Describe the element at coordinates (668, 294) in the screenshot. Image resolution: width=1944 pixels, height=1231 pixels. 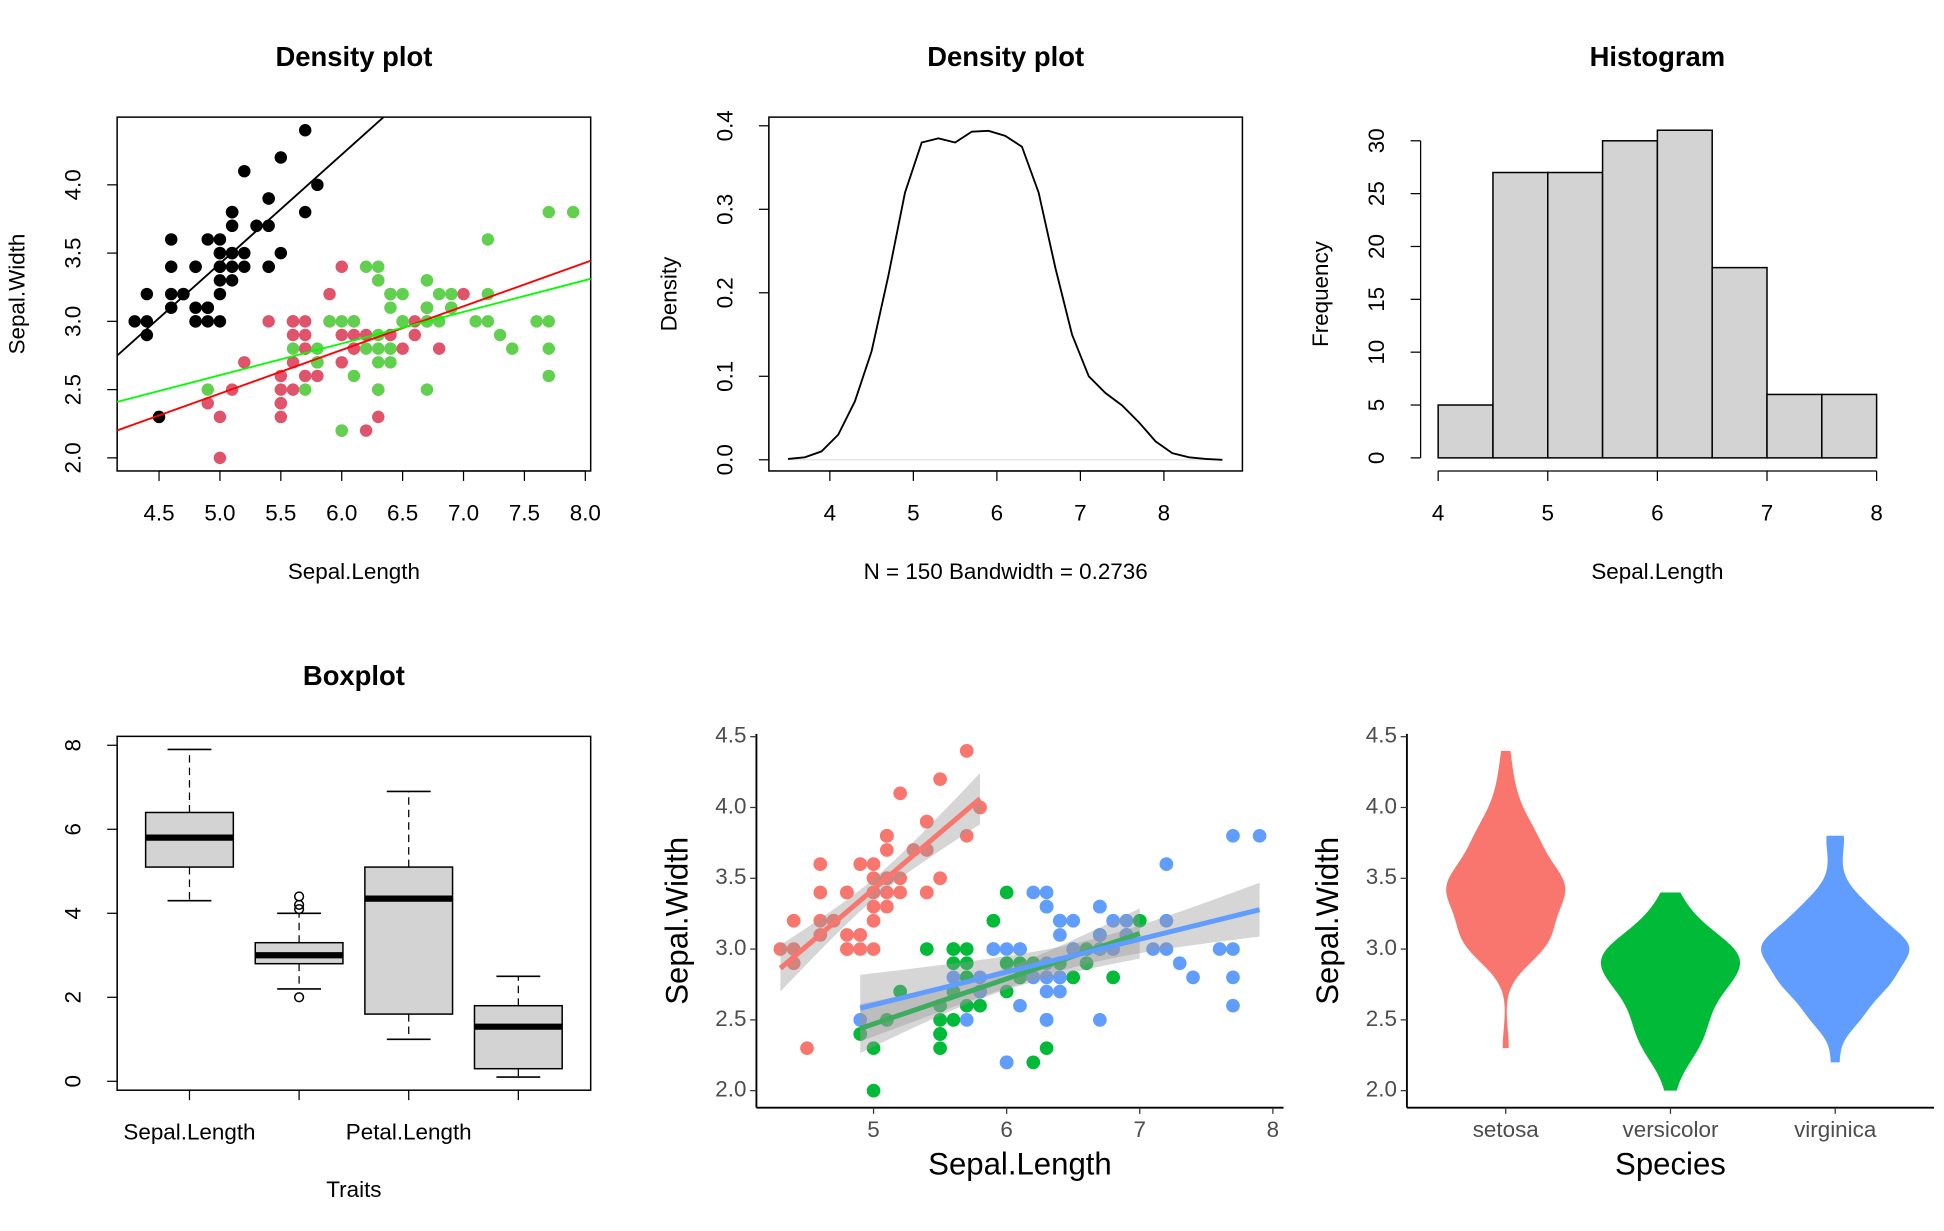
I see `y-axis-title: Density` at that location.